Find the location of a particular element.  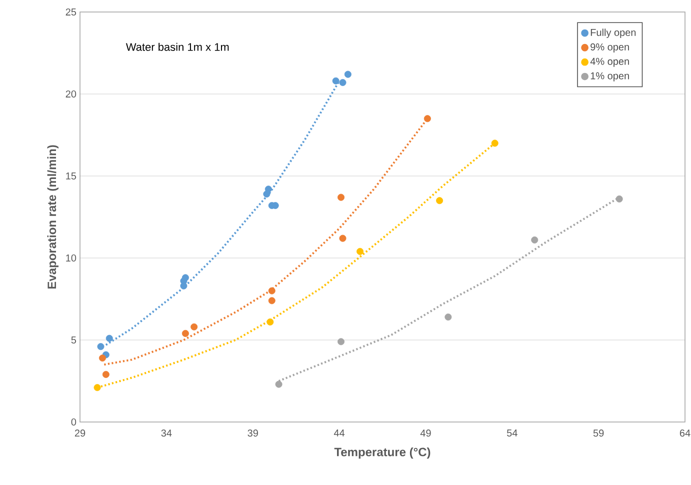

legend-label: 4% open is located at coordinates (609, 62).